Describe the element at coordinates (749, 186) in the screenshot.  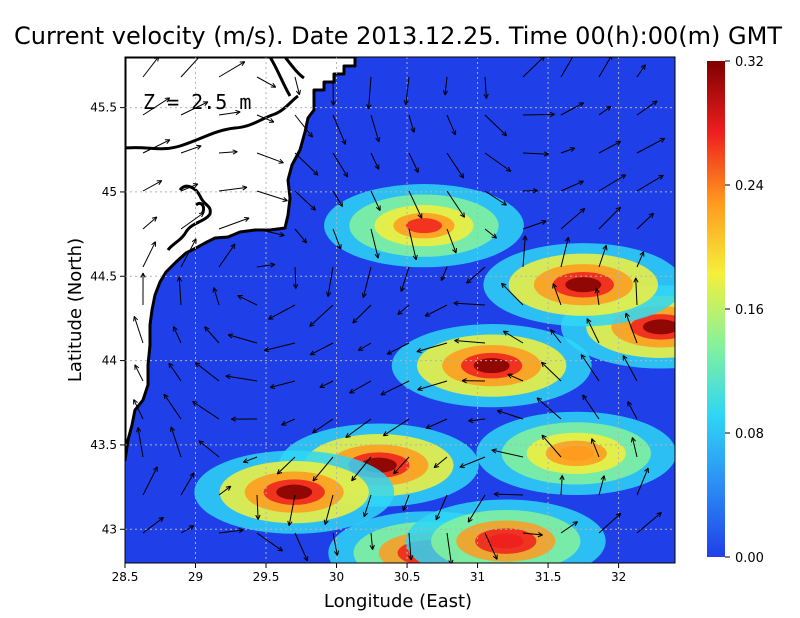
I see `colorbar-tick-label: 0.24` at that location.